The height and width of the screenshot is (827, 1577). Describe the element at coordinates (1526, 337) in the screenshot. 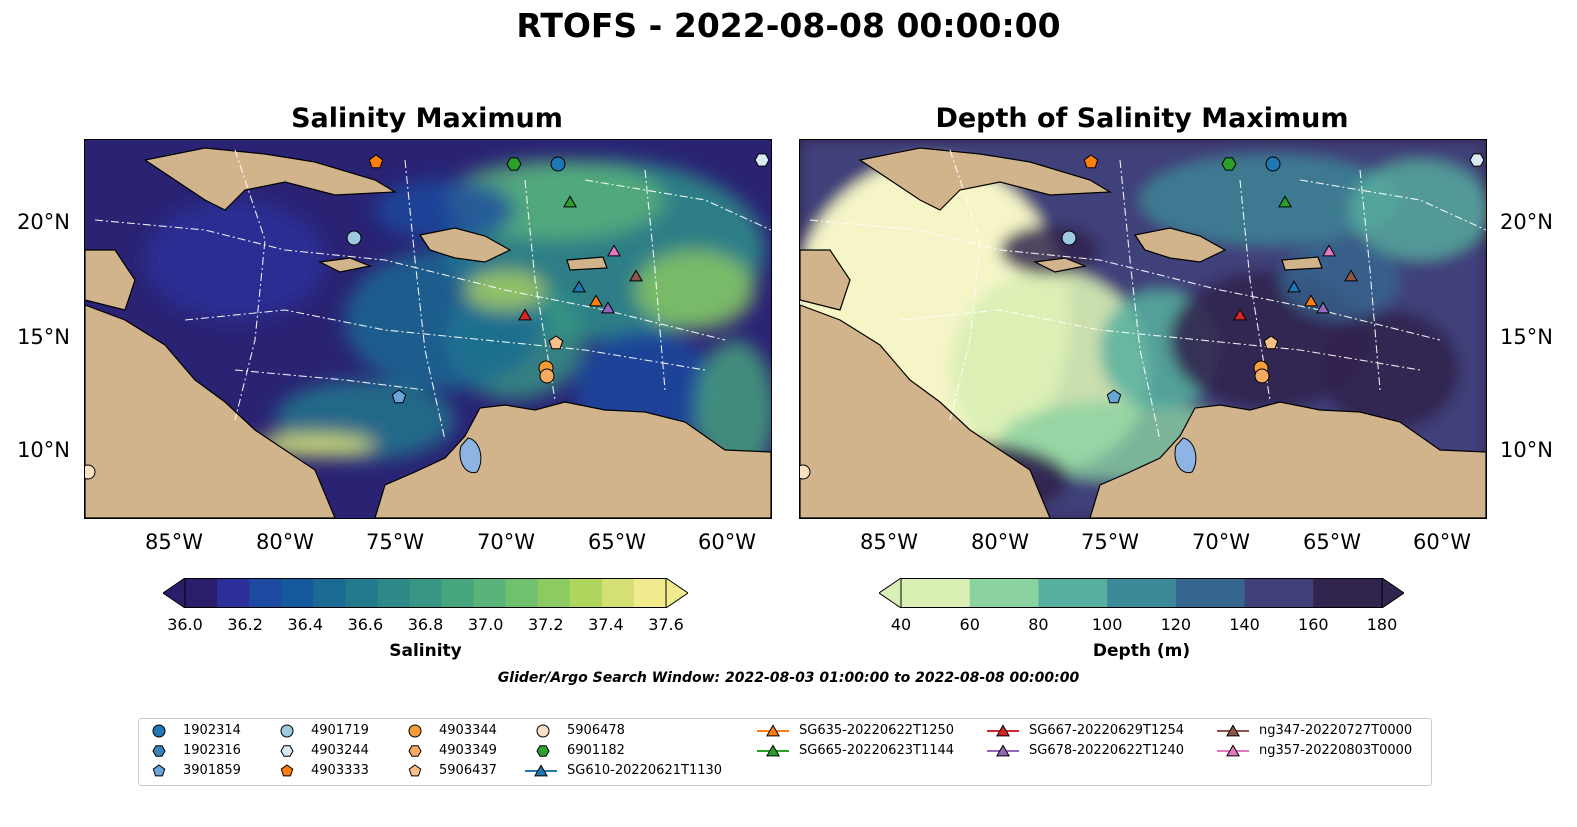

I see `lat-tick-label-right: 15°N` at that location.